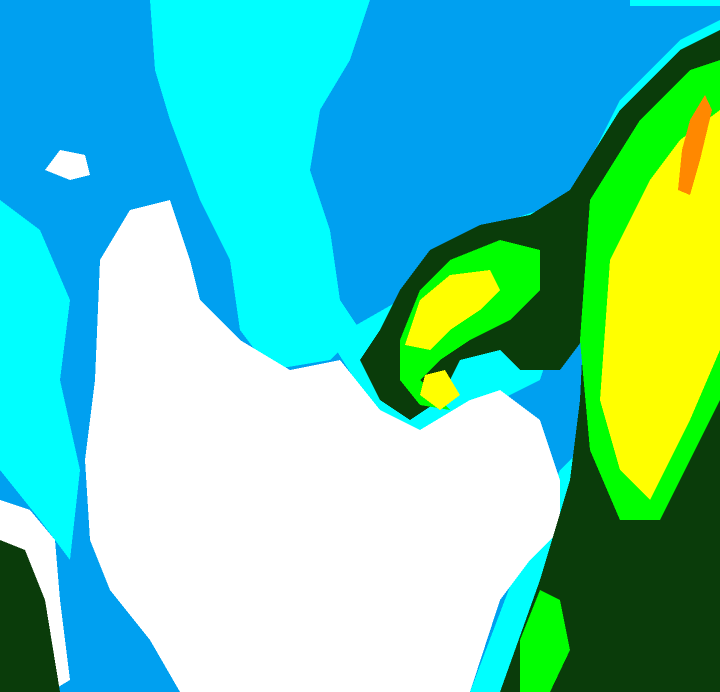 The image size is (720, 692). What do you see at coordinates (40, 380) in the screenshot?
I see `cyan-region-left` at bounding box center [40, 380].